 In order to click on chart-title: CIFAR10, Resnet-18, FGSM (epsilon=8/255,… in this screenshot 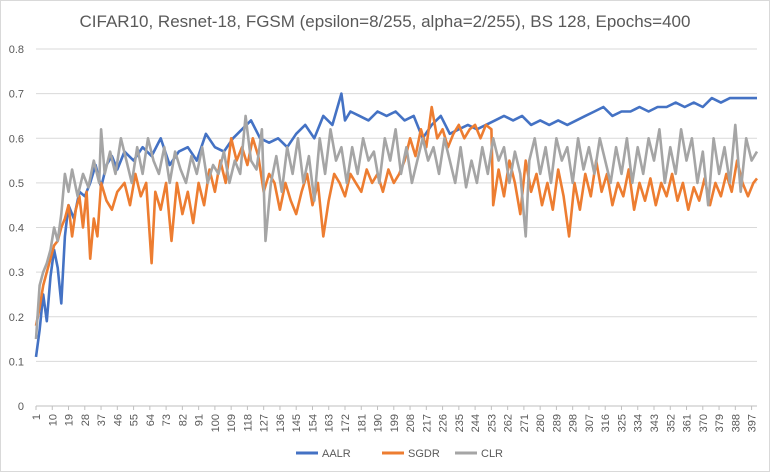, I will do `click(385, 21)`.